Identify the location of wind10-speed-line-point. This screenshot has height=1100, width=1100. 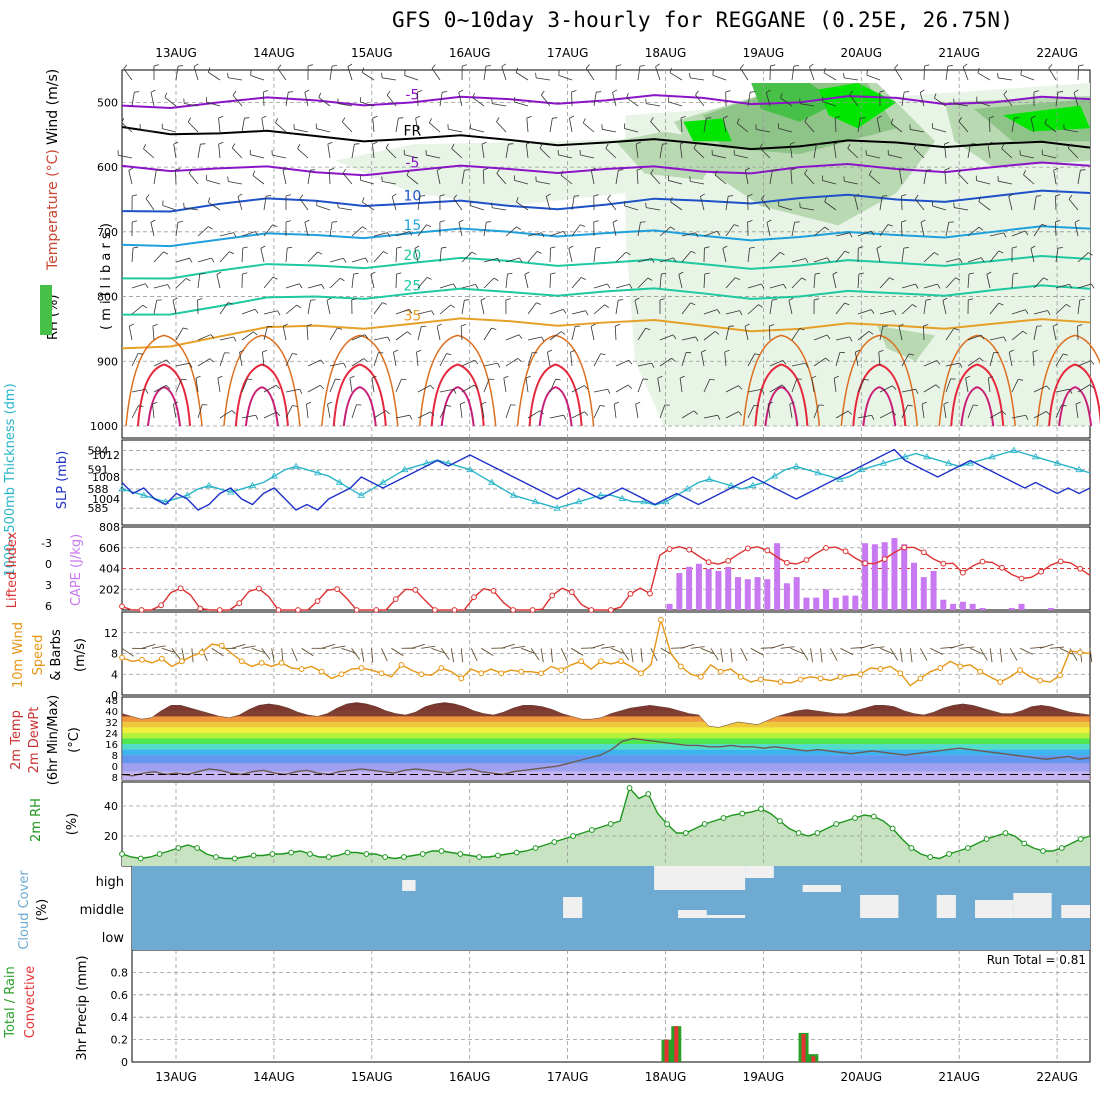
(760, 679).